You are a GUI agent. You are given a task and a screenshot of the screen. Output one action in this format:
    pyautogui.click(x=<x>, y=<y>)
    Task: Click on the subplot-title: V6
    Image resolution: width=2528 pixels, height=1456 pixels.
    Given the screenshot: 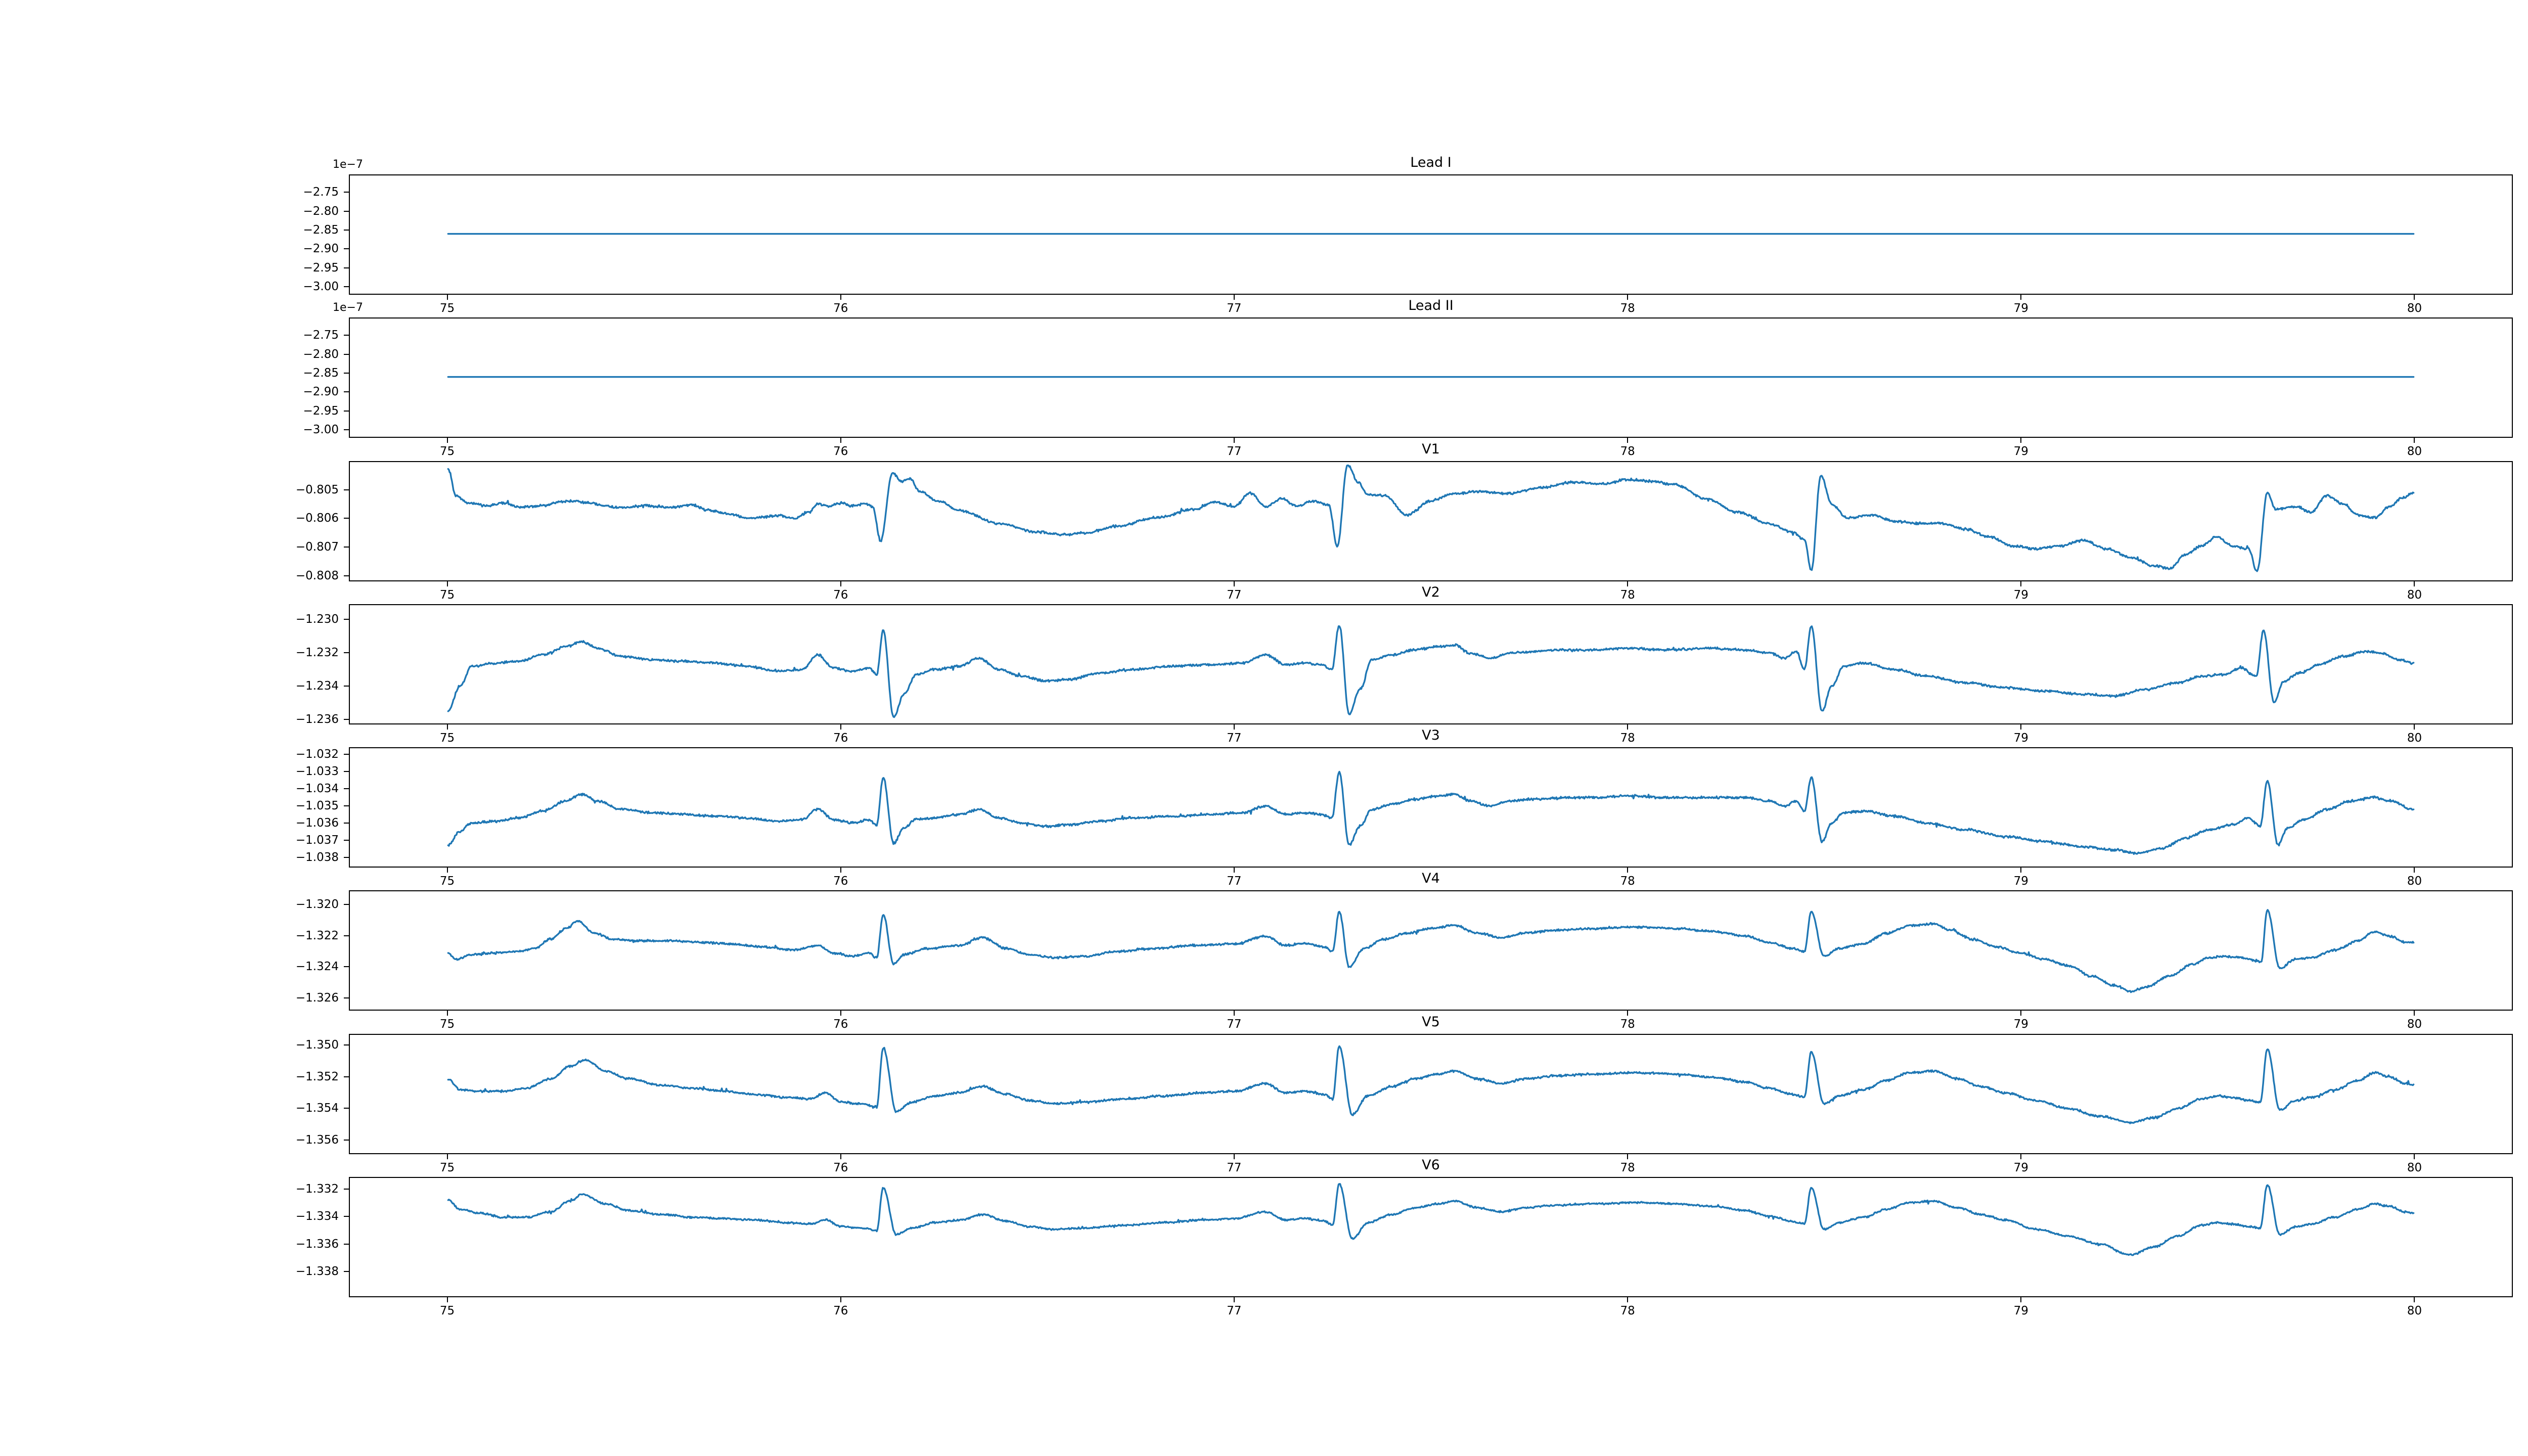 What is the action you would take?
    pyautogui.click(x=1431, y=1165)
    